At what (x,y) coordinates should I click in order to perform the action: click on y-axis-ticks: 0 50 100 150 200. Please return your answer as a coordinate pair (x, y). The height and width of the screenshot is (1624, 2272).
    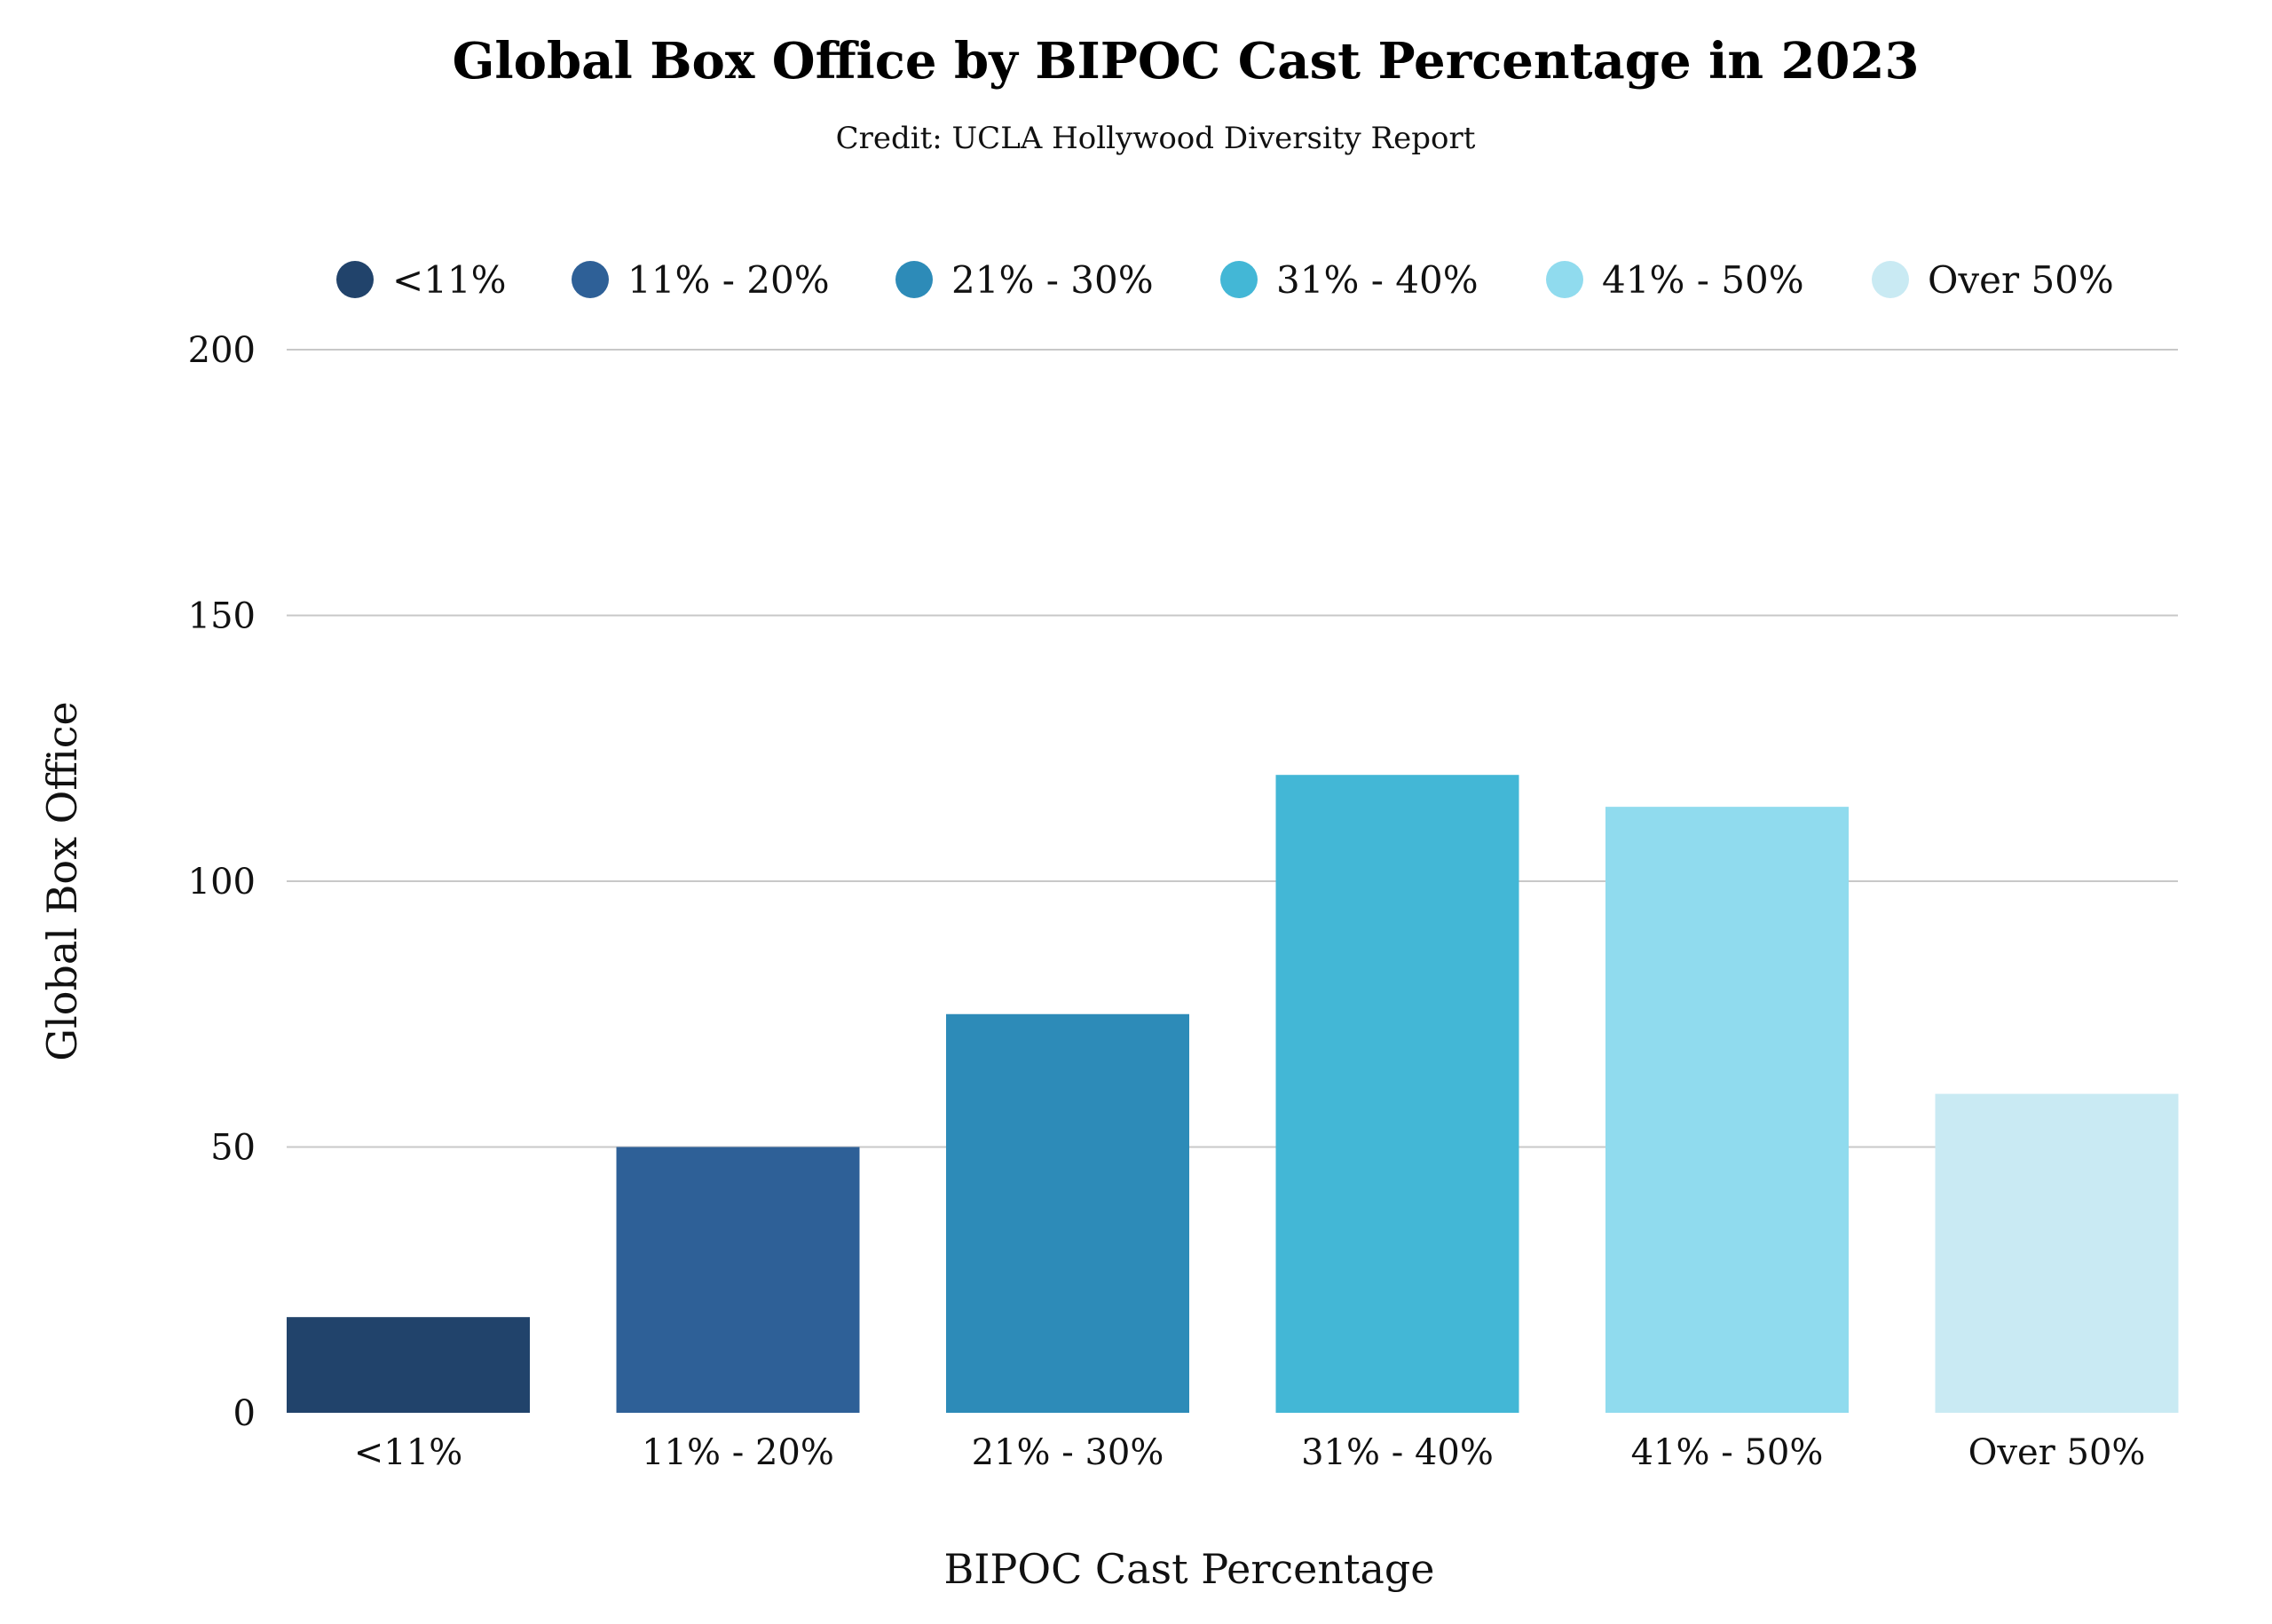
    Looking at the image, I should click on (222, 882).